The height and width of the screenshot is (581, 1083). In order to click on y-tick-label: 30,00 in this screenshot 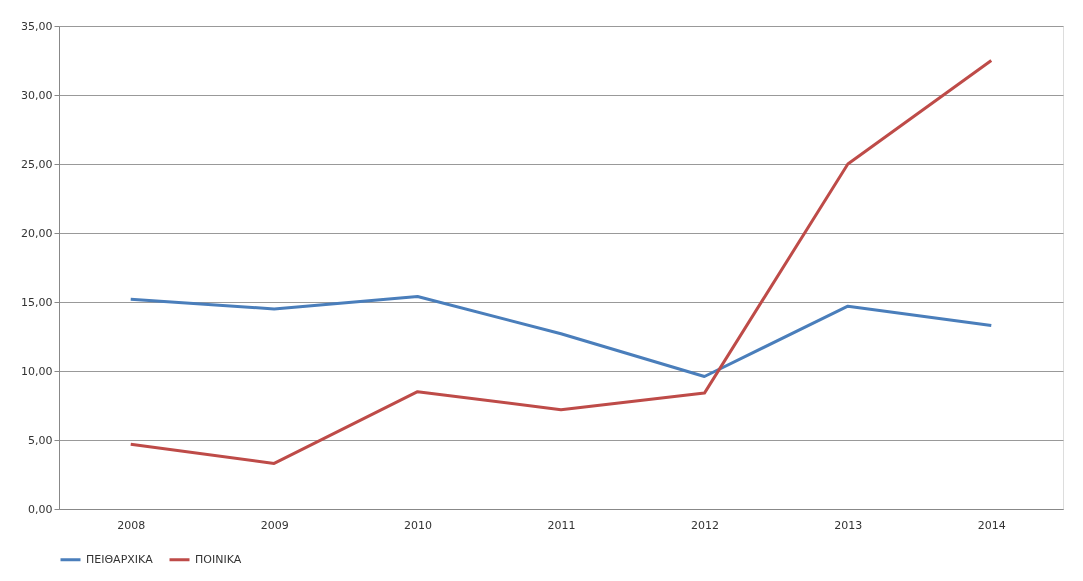, I will do `click(37, 95)`.